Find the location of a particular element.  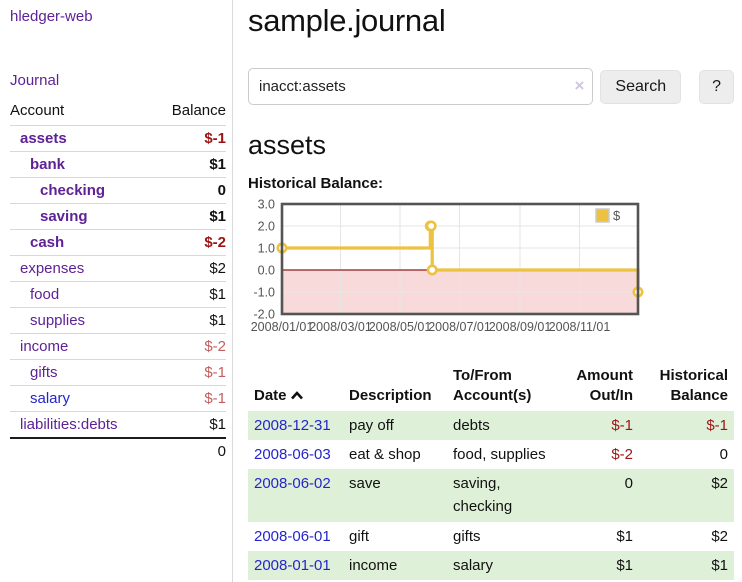

description-cell: eat & shop is located at coordinates (385, 454).